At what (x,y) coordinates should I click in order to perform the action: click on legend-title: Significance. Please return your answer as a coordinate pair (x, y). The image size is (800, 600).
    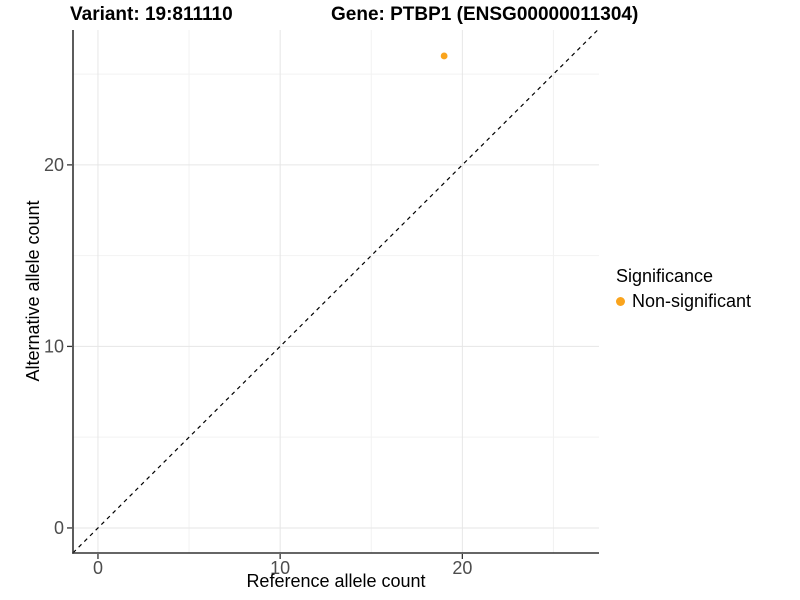
    Looking at the image, I should click on (665, 276).